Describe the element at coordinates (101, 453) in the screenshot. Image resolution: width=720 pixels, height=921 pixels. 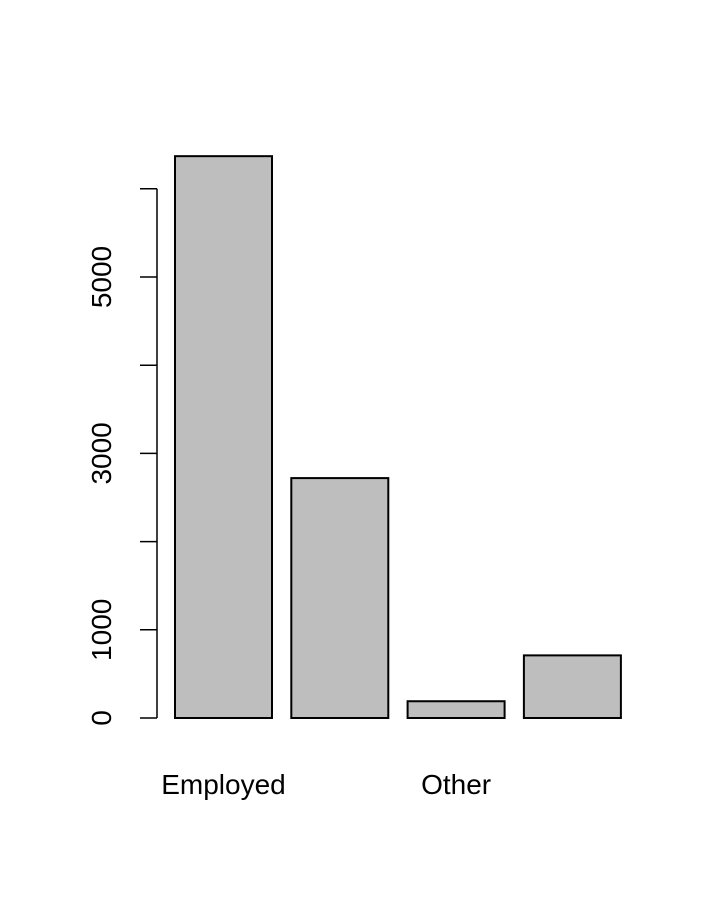
I see `y-tick-label: 3000` at that location.